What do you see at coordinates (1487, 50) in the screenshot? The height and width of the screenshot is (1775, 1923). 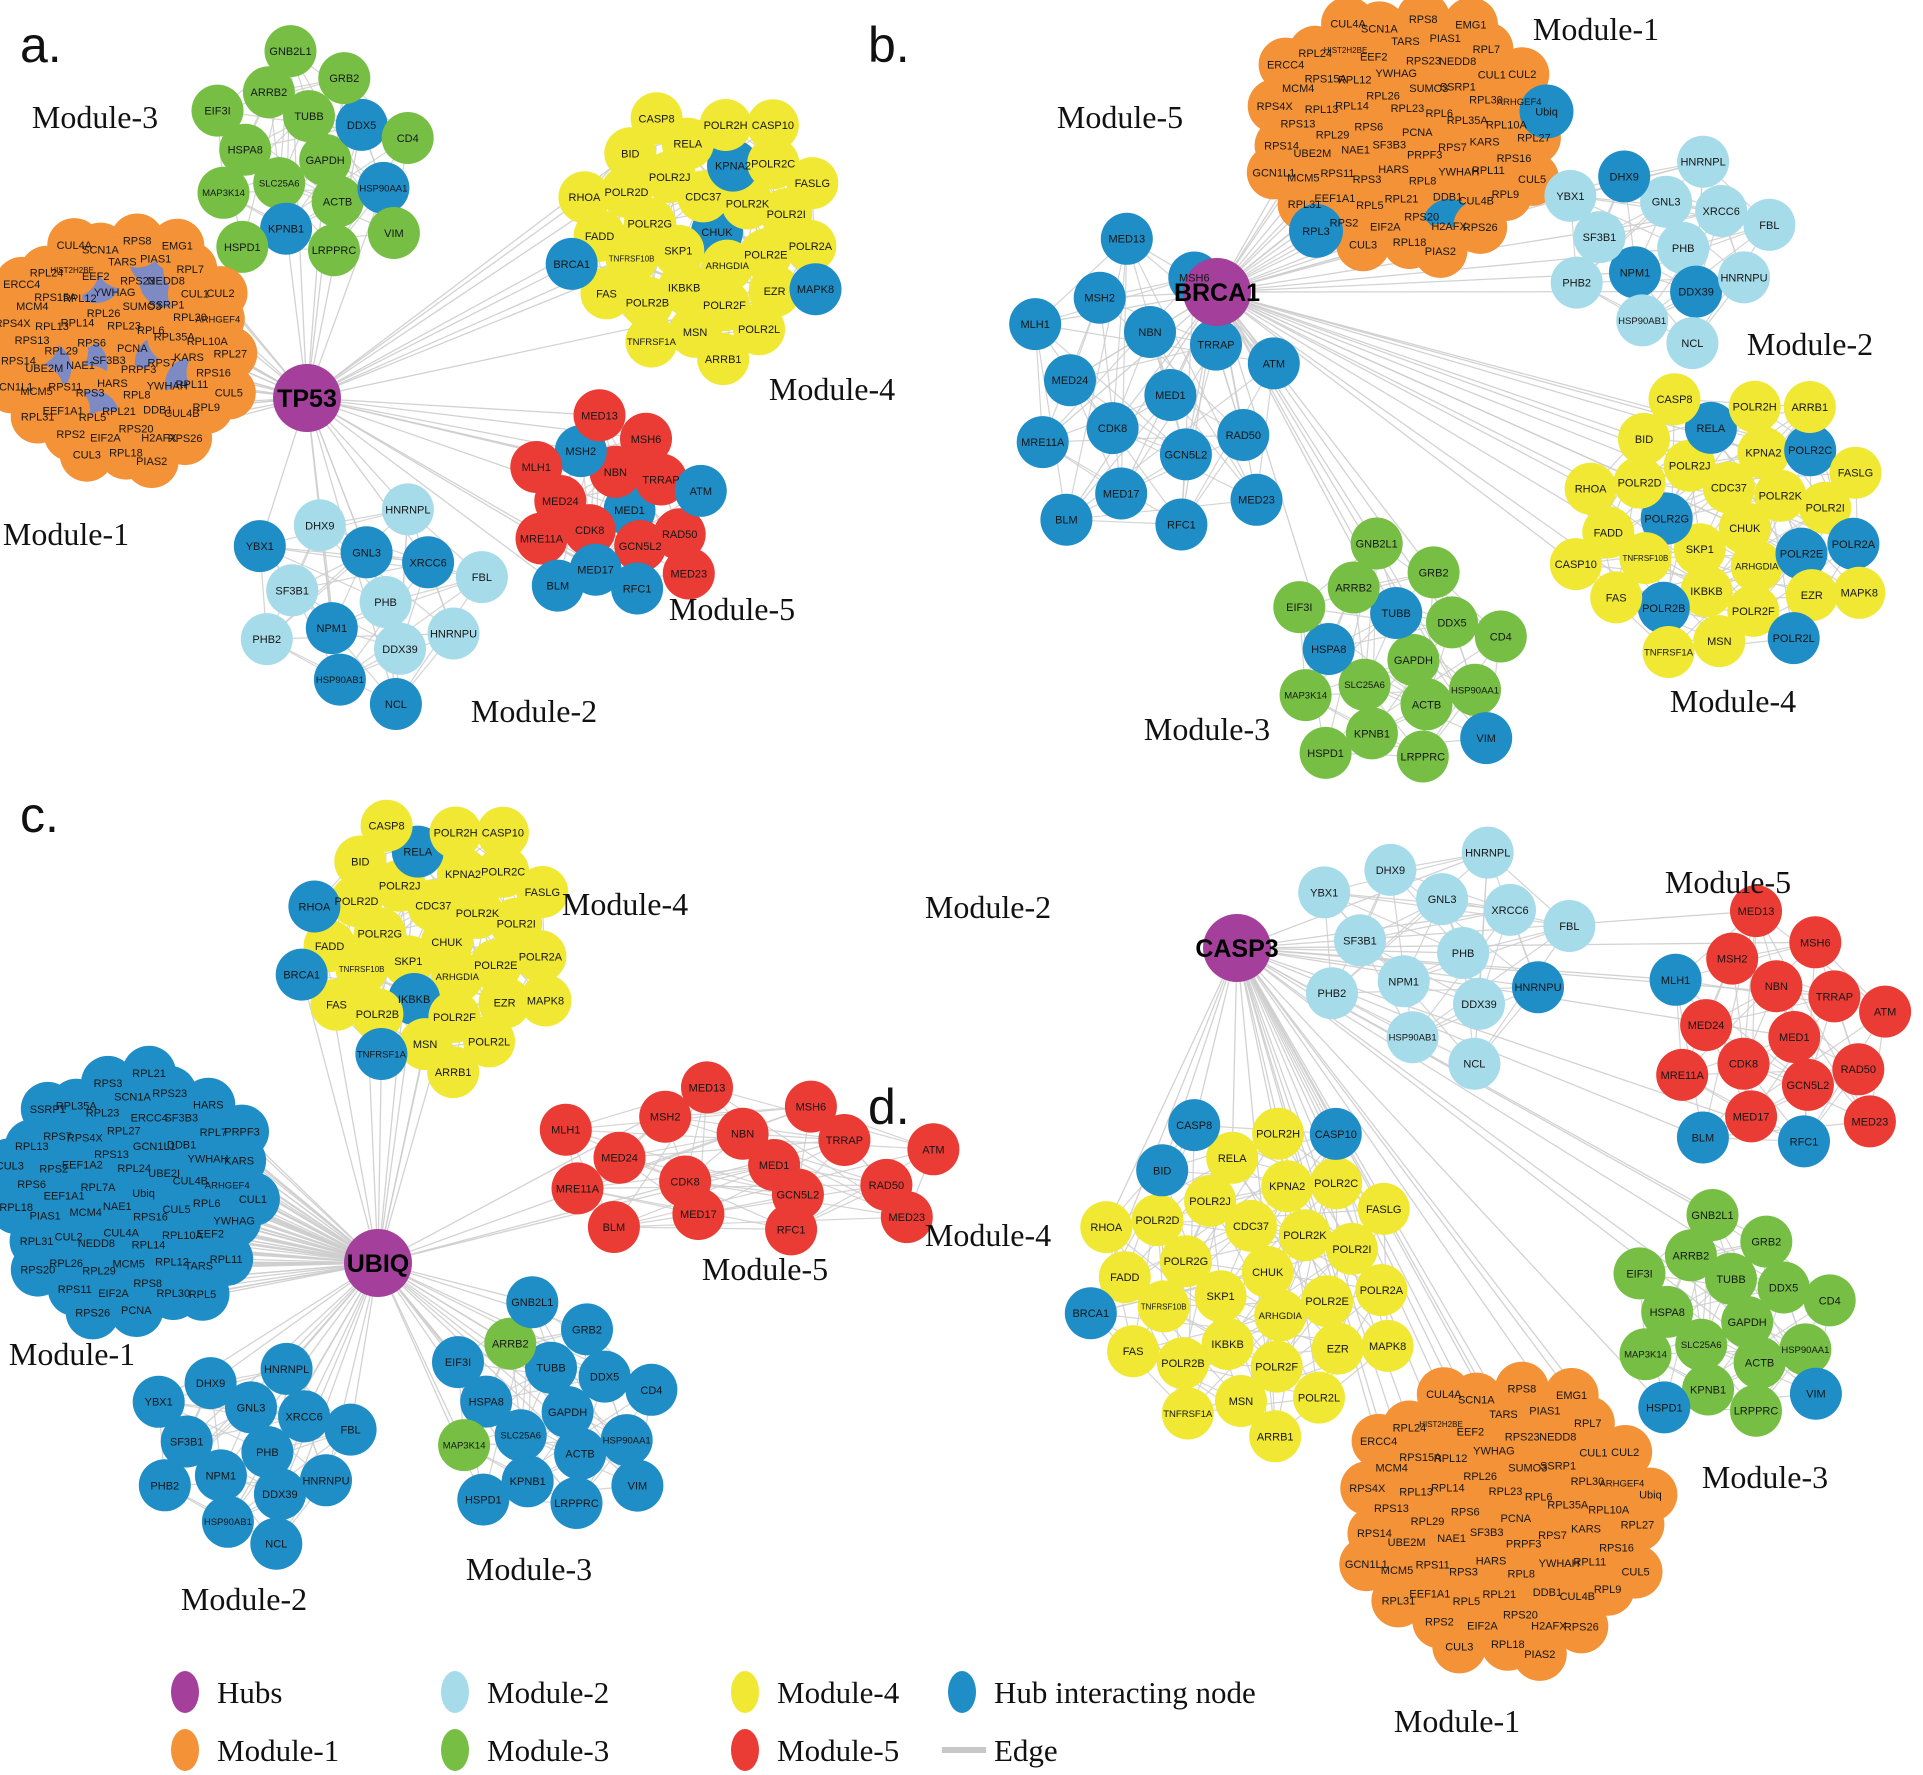 I see `gene-node-label: RPL7` at bounding box center [1487, 50].